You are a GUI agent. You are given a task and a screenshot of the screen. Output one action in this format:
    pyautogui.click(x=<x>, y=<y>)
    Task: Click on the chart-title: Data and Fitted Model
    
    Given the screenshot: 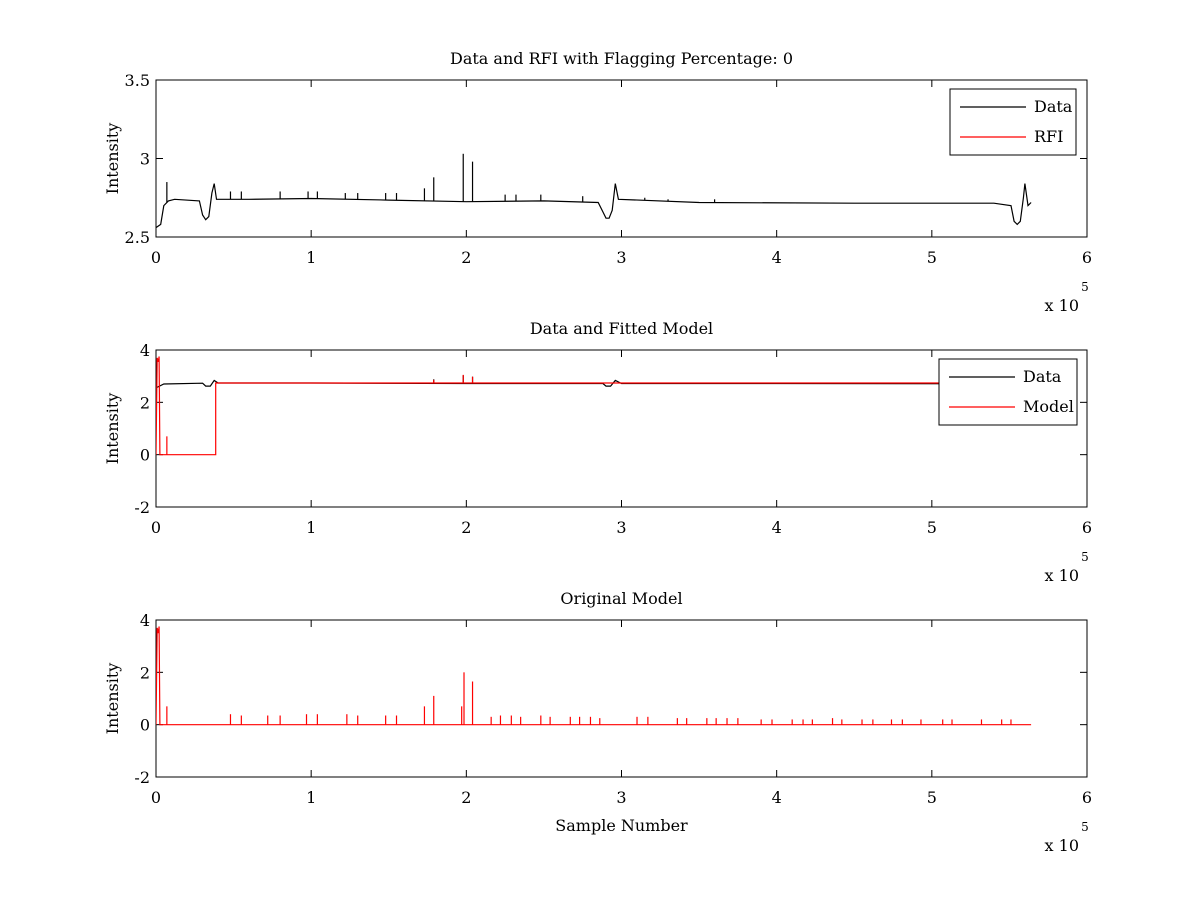 What is the action you would take?
    pyautogui.click(x=621, y=328)
    